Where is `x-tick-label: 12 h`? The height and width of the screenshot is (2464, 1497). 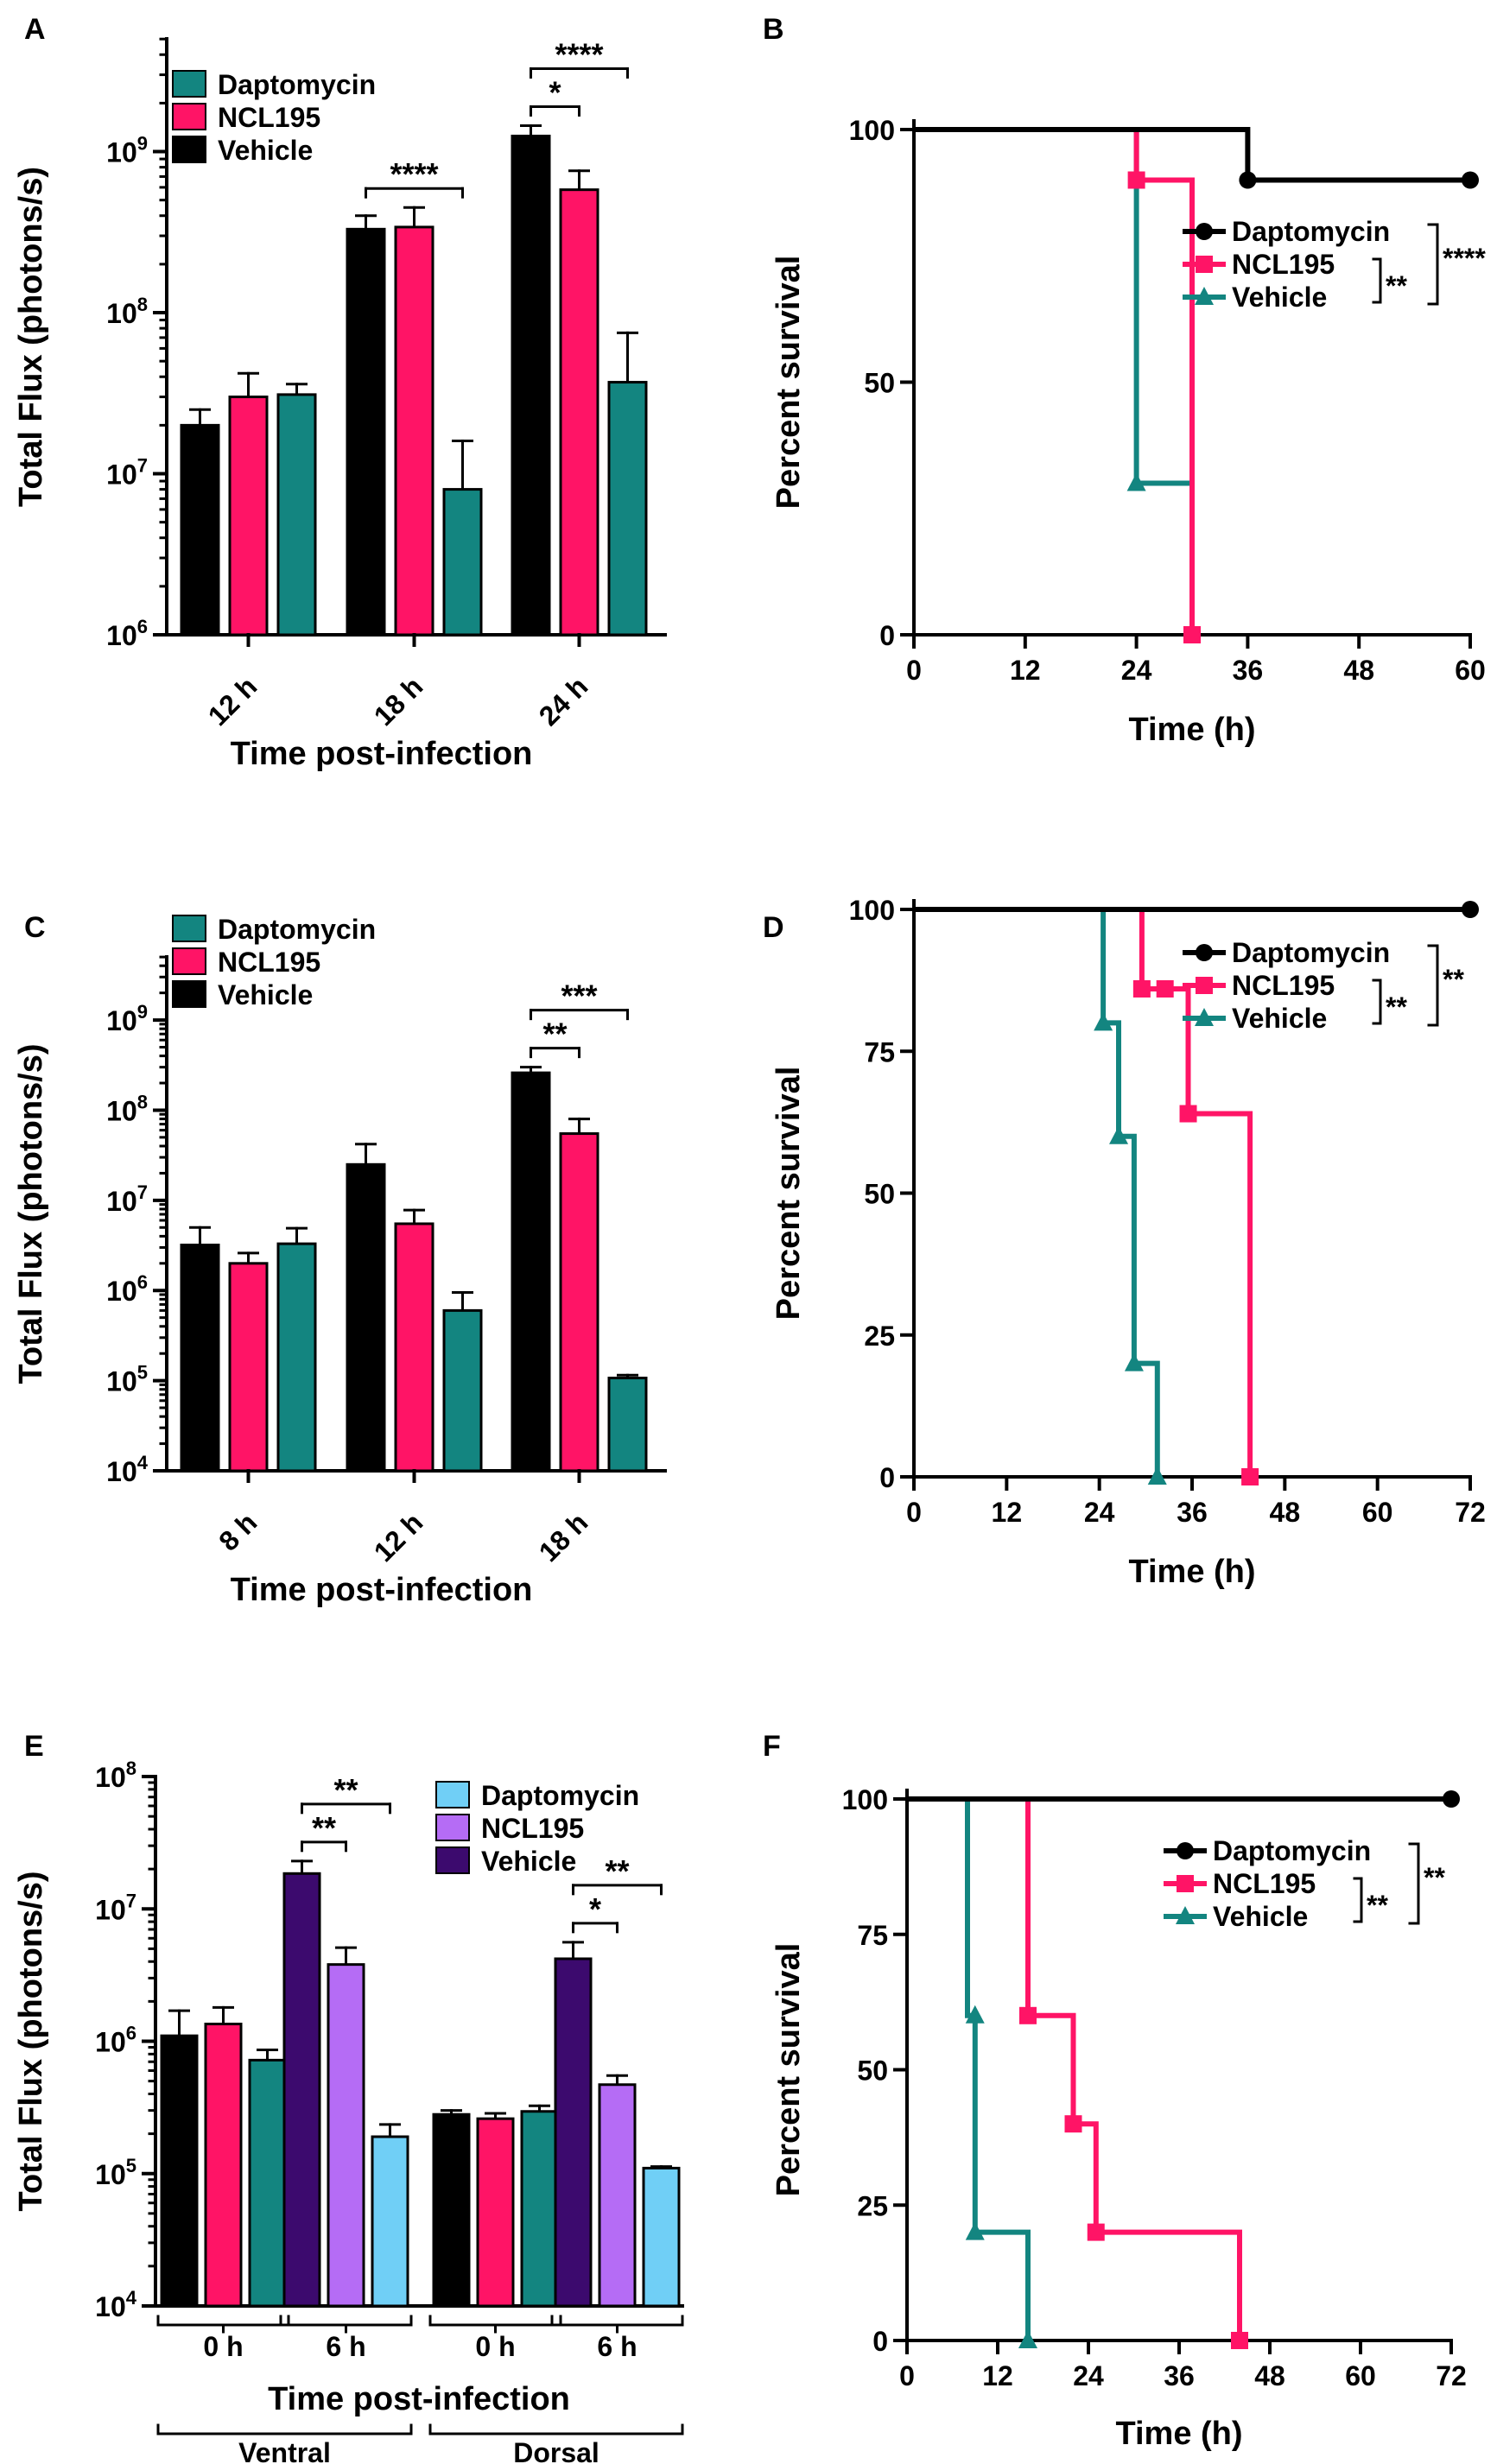 x-tick-label: 12 h is located at coordinates (232, 701).